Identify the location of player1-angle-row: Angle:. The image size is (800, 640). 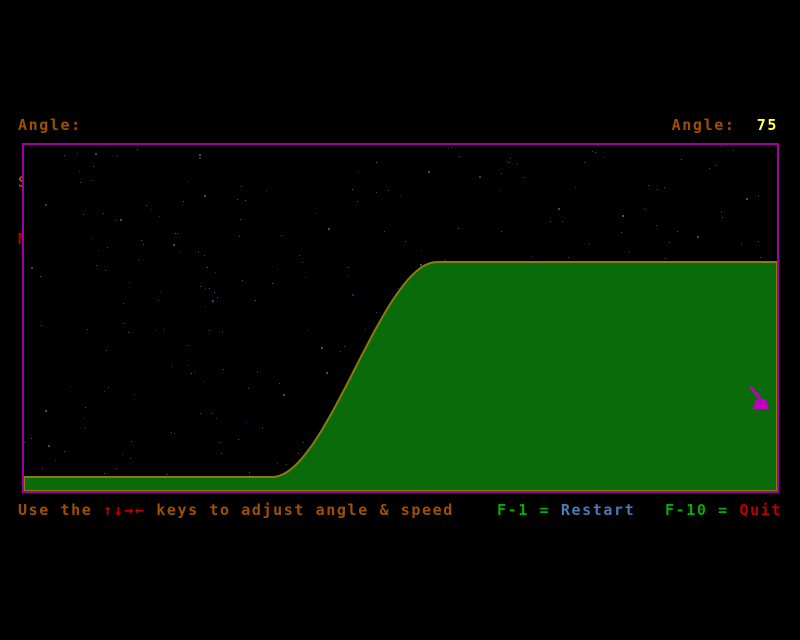
(87, 125).